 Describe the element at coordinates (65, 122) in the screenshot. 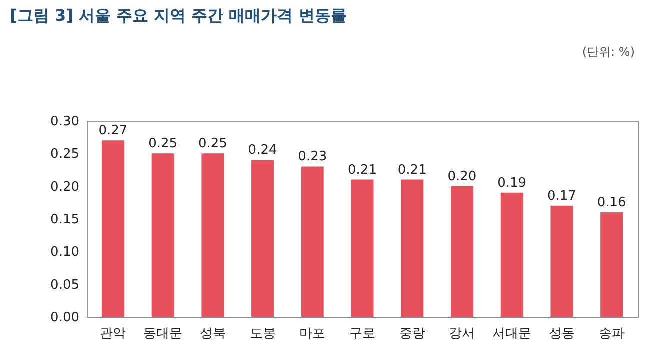

I see `y-tick-label: 0.30` at that location.